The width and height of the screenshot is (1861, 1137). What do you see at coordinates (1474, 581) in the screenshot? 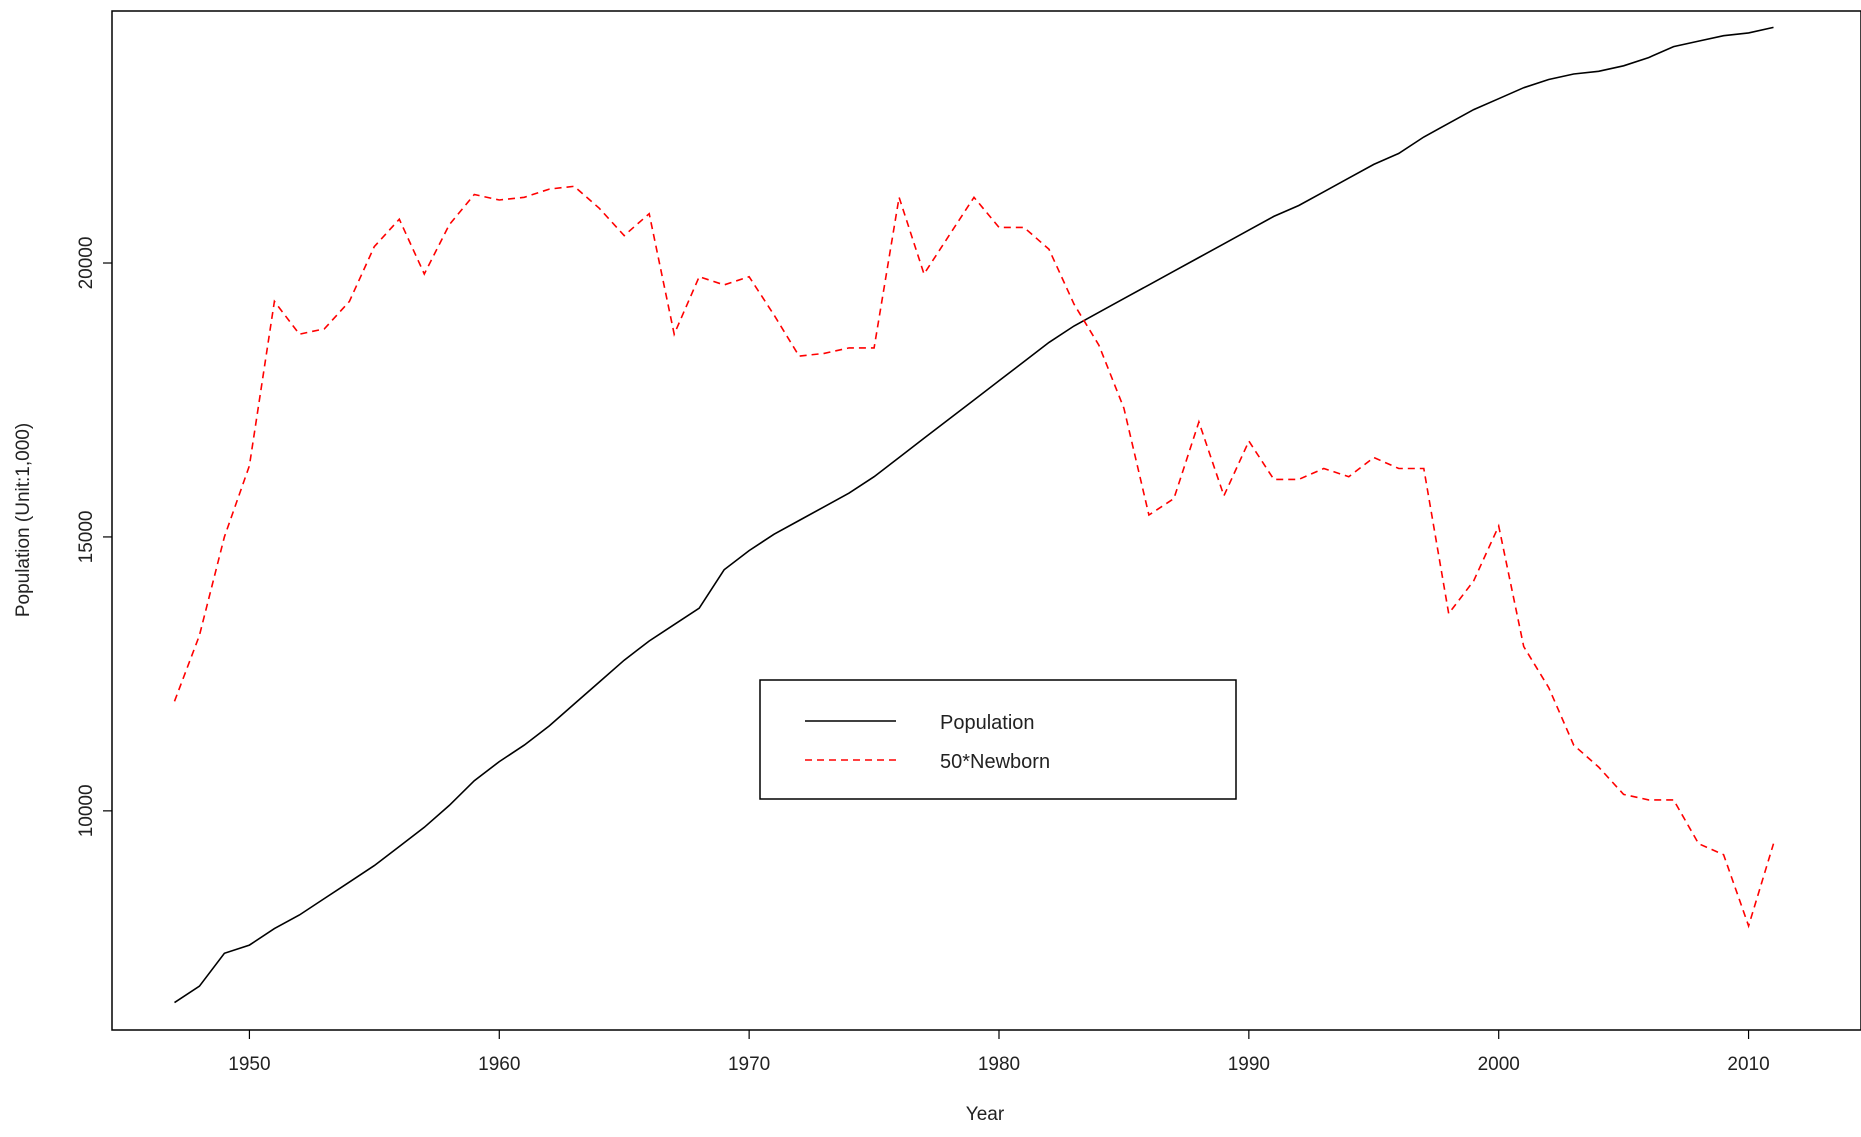
I see `data-point-50-newborn-1999` at bounding box center [1474, 581].